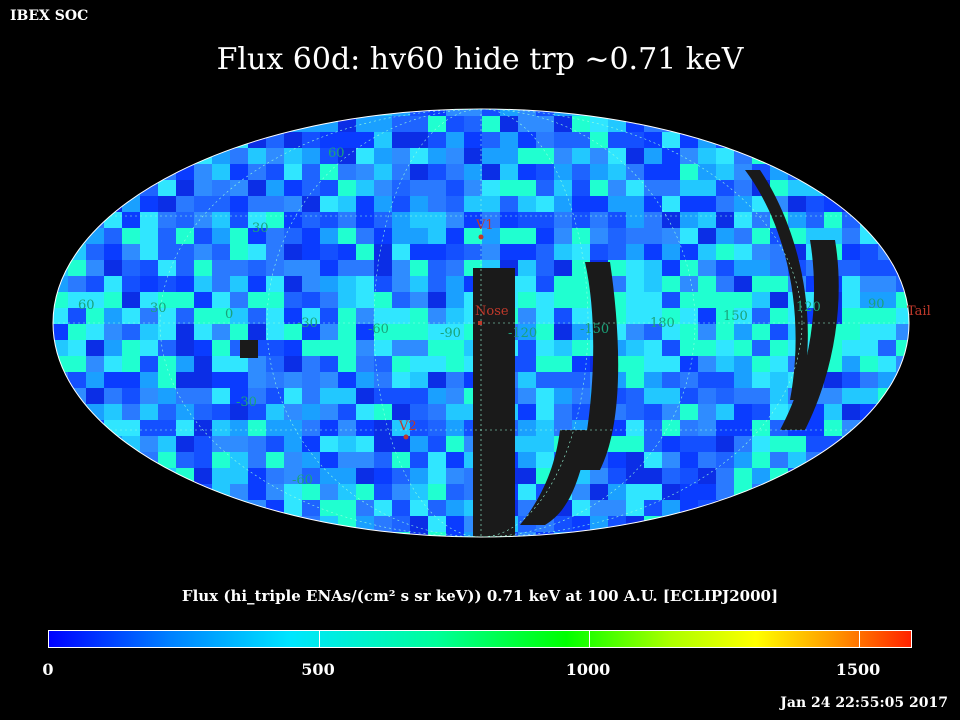 The width and height of the screenshot is (960, 720). Describe the element at coordinates (484, 225) in the screenshot. I see `v1-label: V1` at that location.